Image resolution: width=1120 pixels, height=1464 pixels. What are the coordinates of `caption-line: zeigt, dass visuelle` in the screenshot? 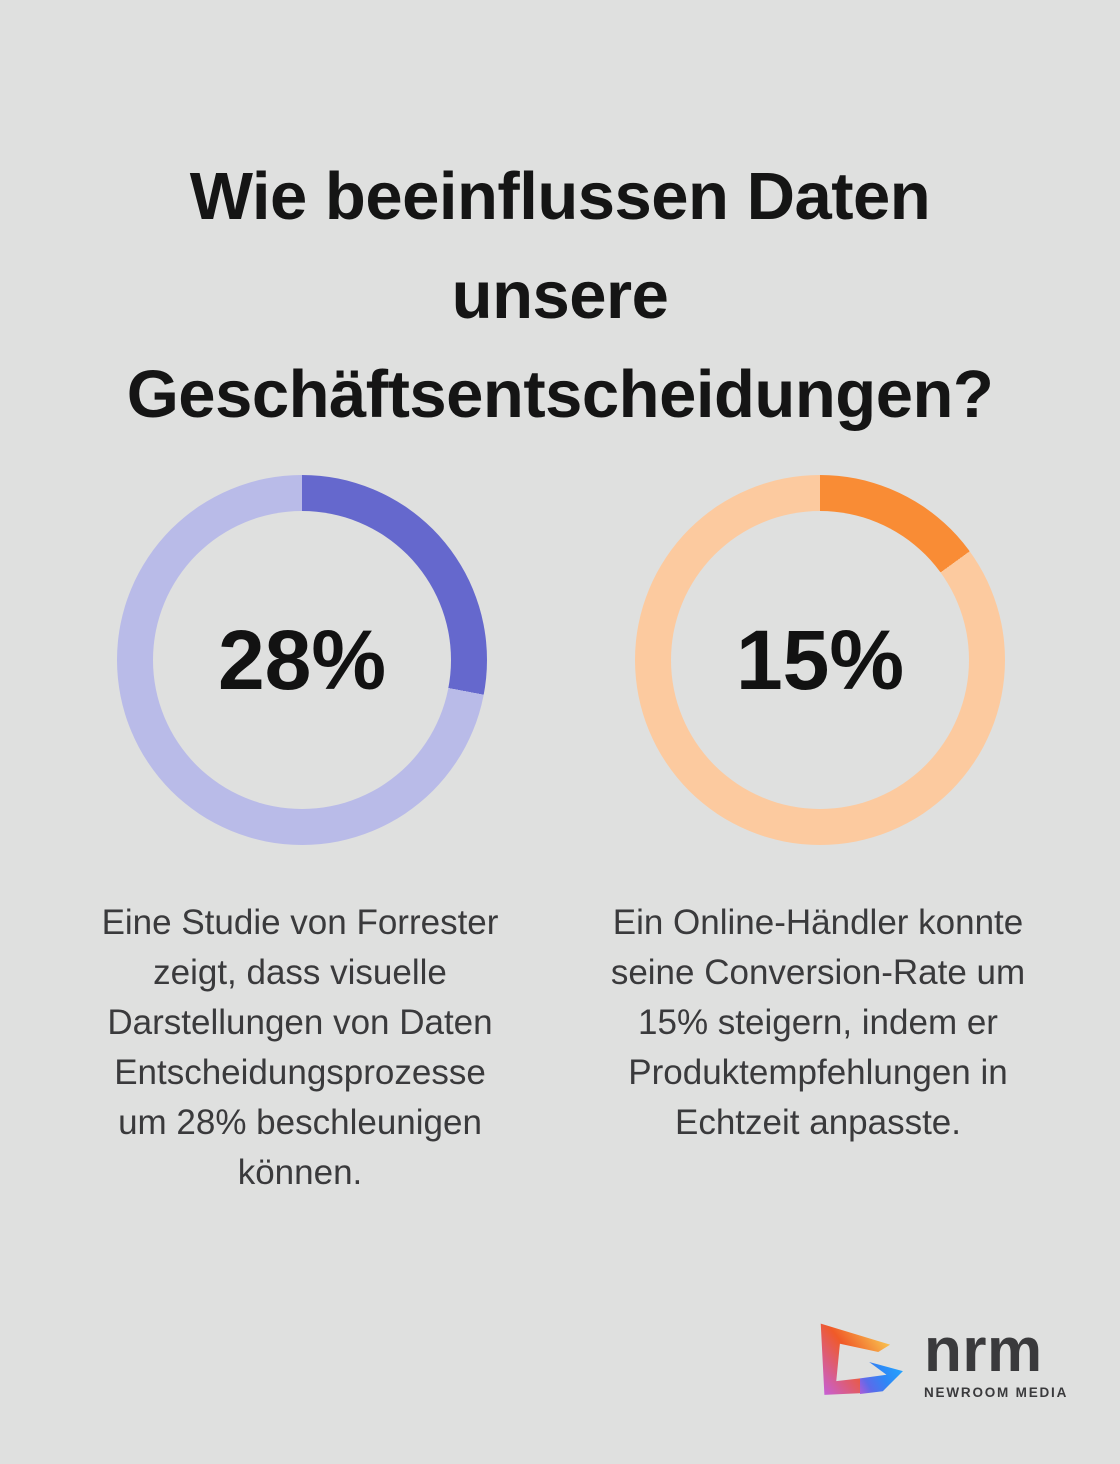 It's located at (300, 972).